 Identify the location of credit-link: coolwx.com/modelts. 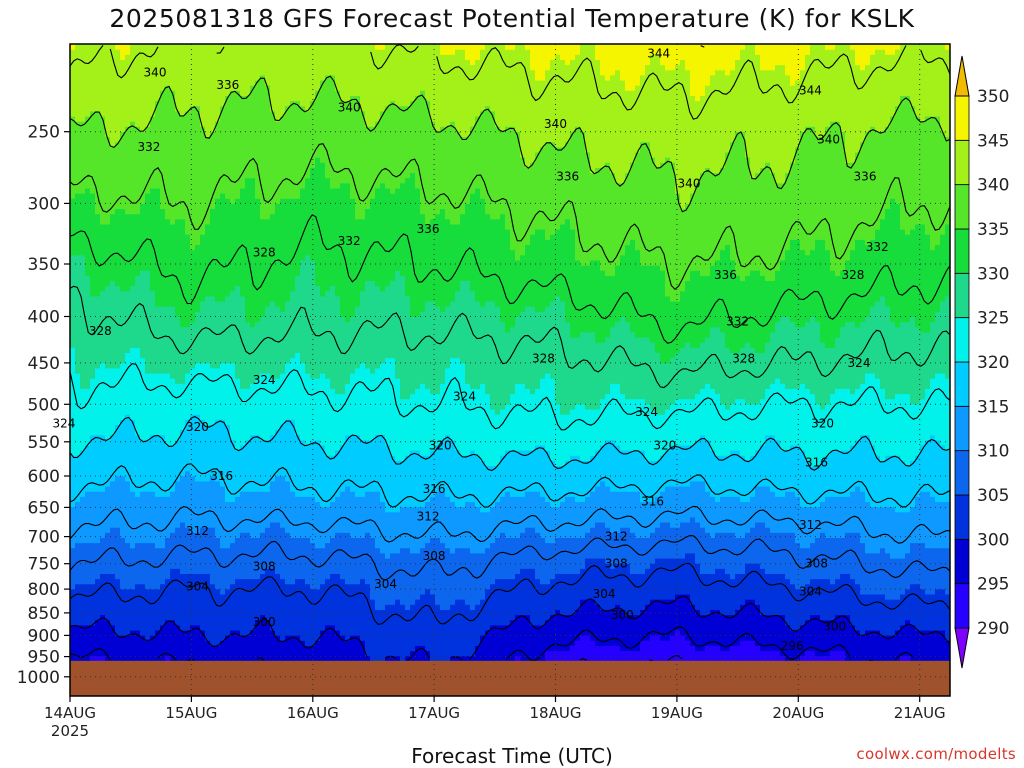
(936, 754).